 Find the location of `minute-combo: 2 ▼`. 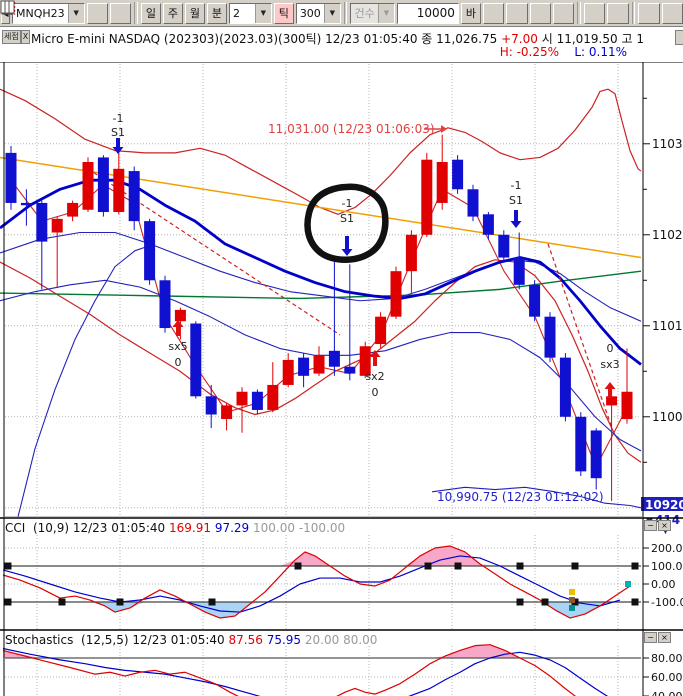

minute-combo: 2 ▼ is located at coordinates (250, 13).